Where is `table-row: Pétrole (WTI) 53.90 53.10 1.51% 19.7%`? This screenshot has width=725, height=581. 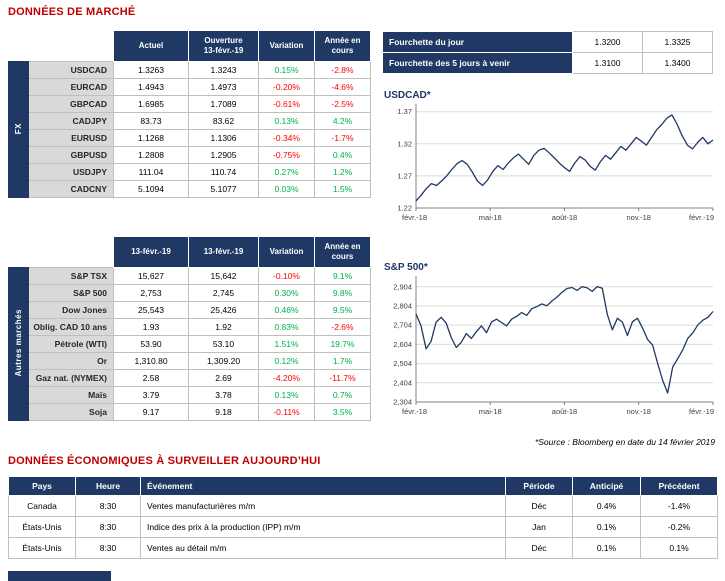
table-row: Pétrole (WTI) 53.90 53.10 1.51% 19.7% is located at coordinates (190, 344).